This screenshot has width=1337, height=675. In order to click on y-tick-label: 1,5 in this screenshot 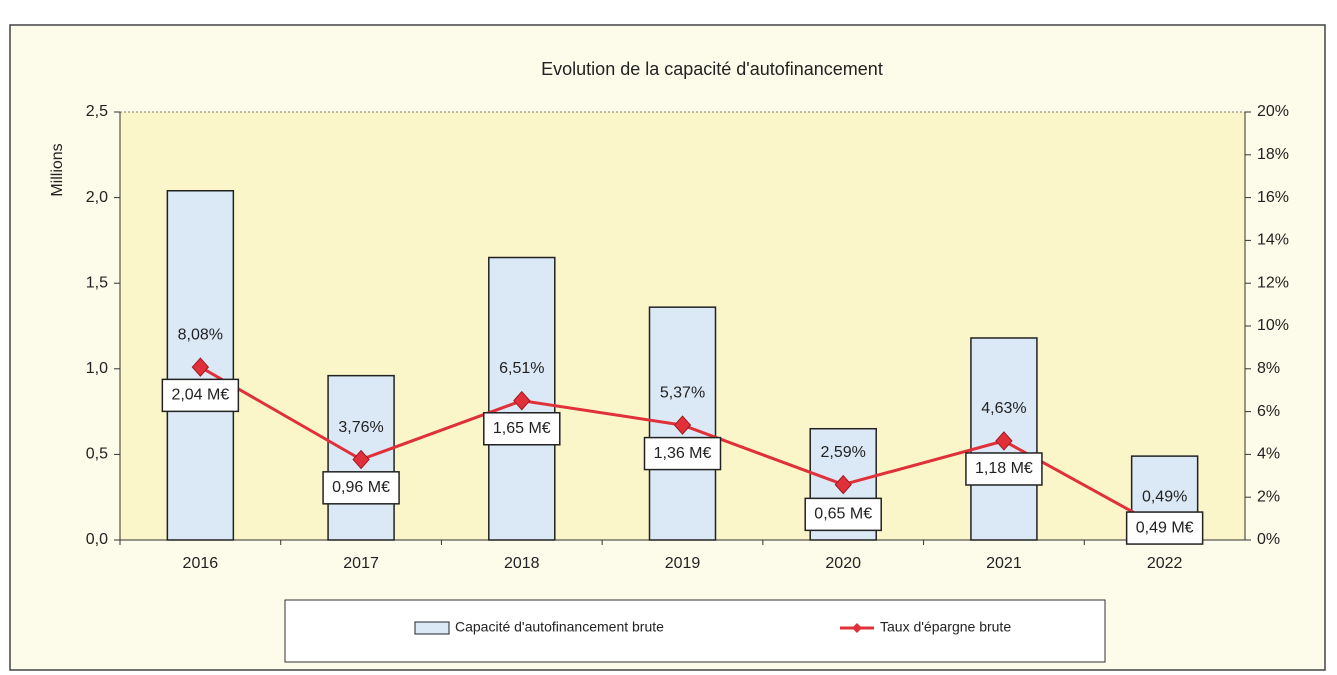, I will do `click(97, 282)`.